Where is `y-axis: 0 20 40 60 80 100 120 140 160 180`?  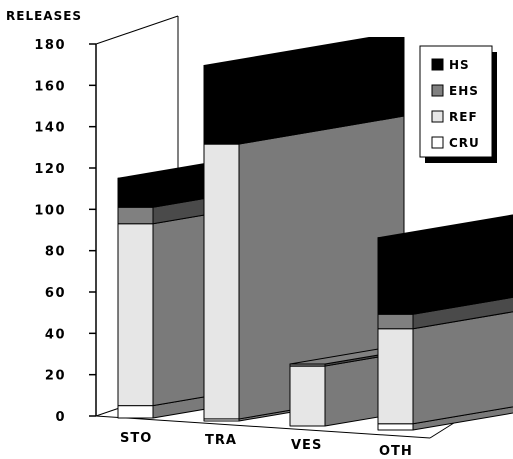 y-axis: 0 20 40 60 80 100 120 140 160 180 is located at coordinates (65, 231).